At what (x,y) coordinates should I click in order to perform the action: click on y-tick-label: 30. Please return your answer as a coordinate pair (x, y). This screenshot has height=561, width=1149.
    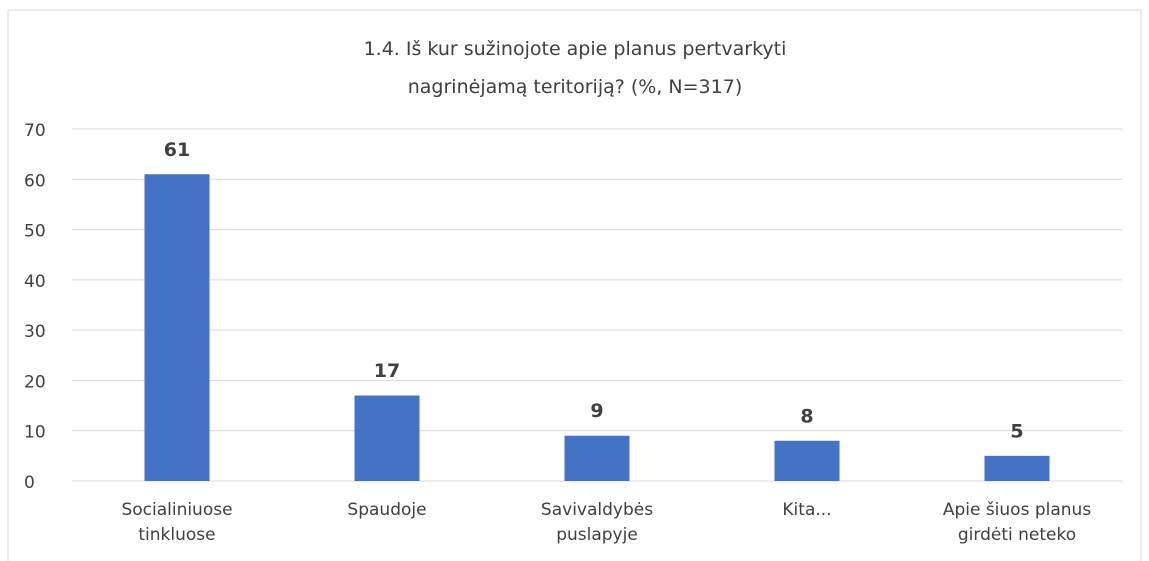
    Looking at the image, I should click on (35, 332).